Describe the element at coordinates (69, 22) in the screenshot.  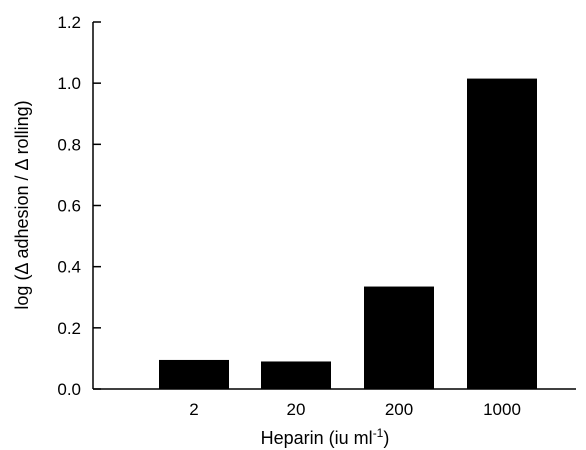
I see `y-tick-label: 1.2` at that location.